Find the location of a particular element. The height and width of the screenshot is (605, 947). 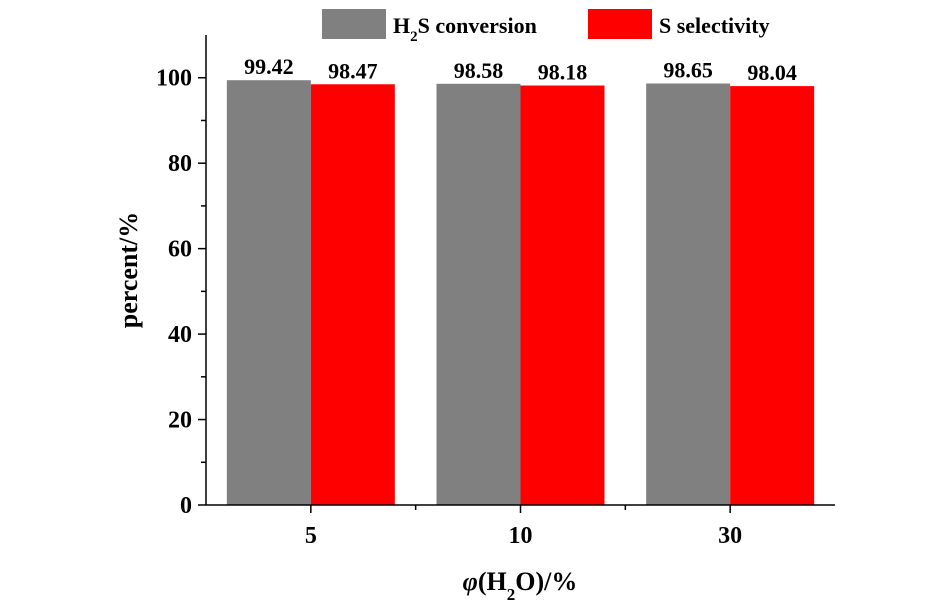

data-labels-group: 99.42 98.47 98.58 98.18 98.65 98.04 is located at coordinates (520, 69).